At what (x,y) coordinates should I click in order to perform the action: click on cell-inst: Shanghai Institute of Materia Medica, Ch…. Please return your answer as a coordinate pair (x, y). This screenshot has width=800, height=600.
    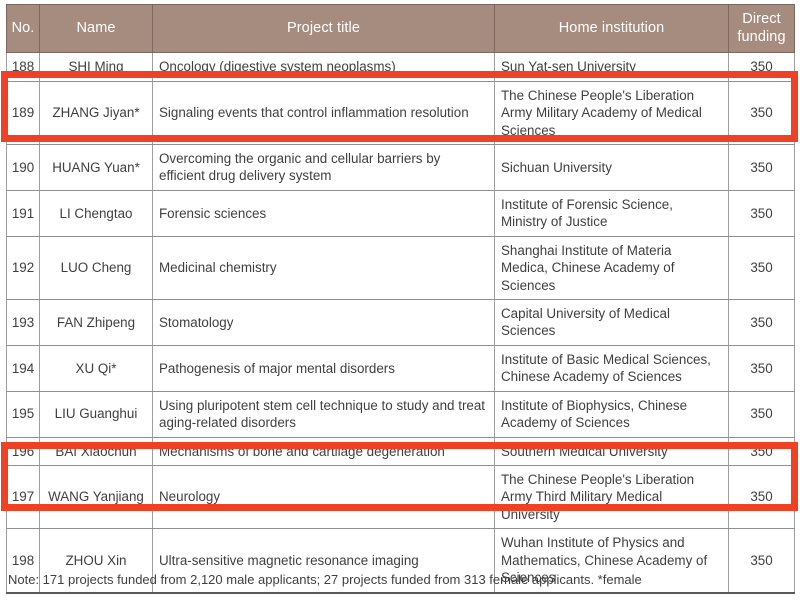
    Looking at the image, I should click on (611, 268).